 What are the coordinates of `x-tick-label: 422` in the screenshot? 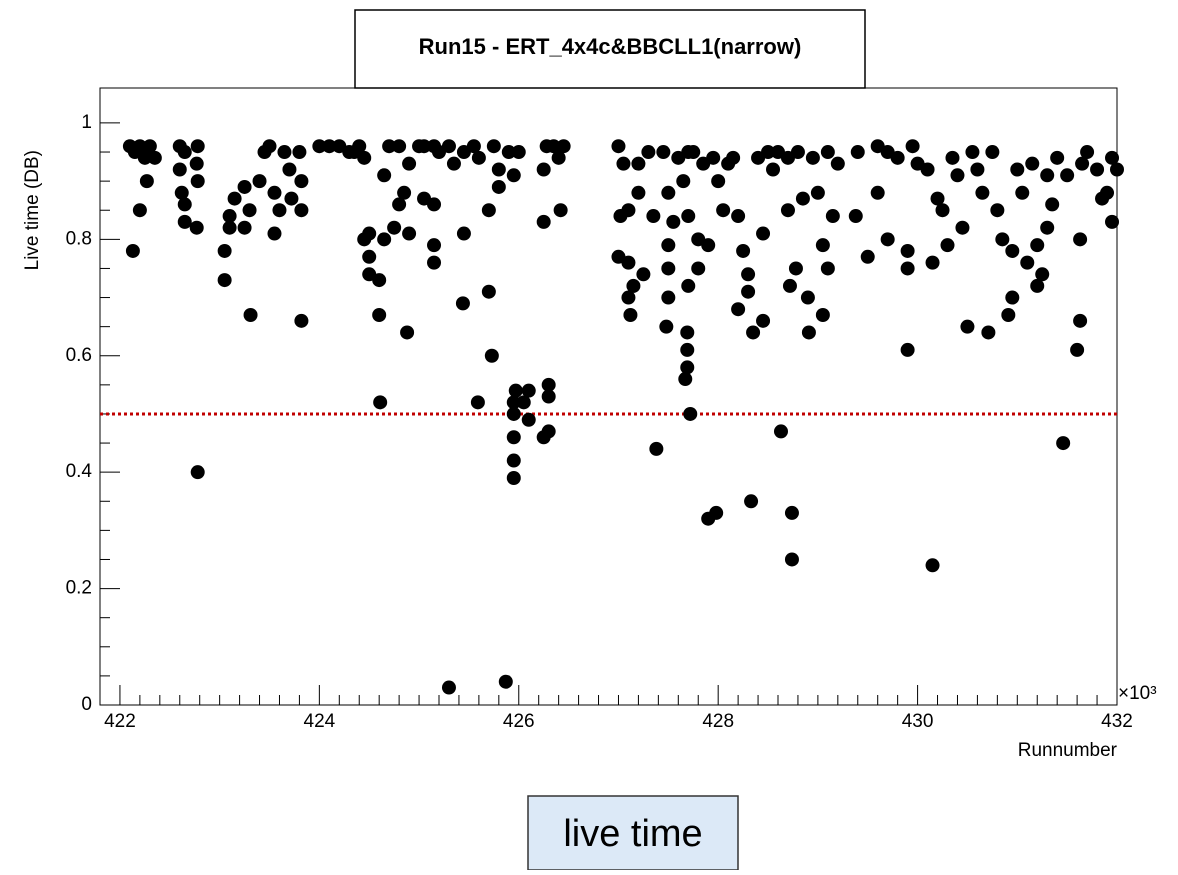 It's located at (120, 721).